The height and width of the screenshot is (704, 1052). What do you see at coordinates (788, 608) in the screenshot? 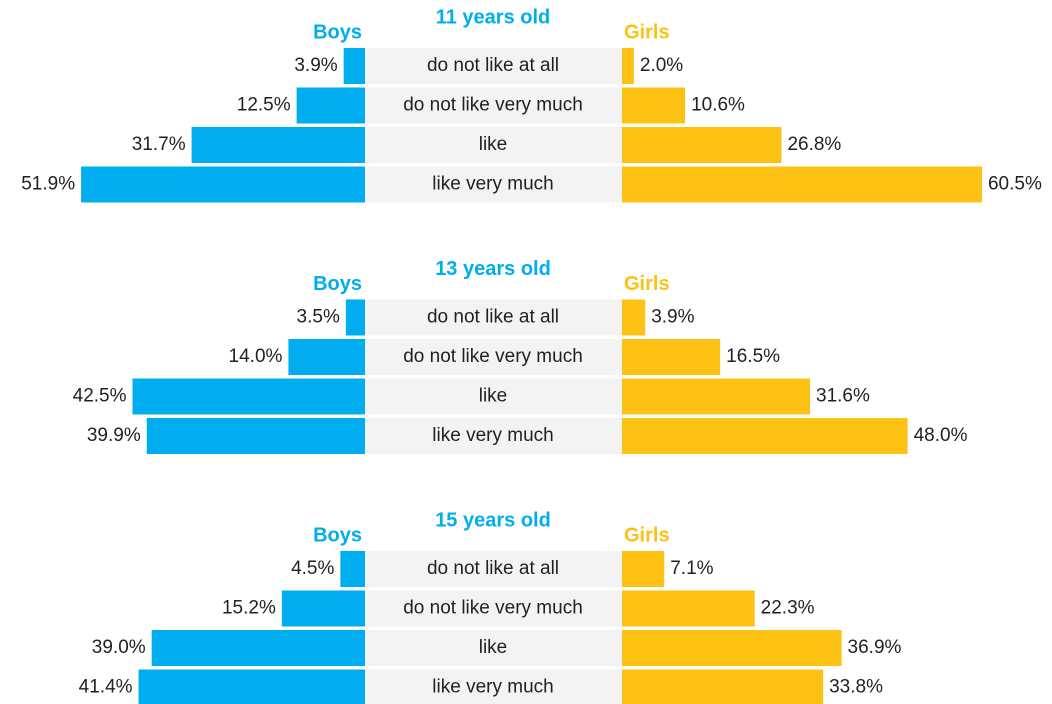
I see `value-label: 22.3%` at bounding box center [788, 608].